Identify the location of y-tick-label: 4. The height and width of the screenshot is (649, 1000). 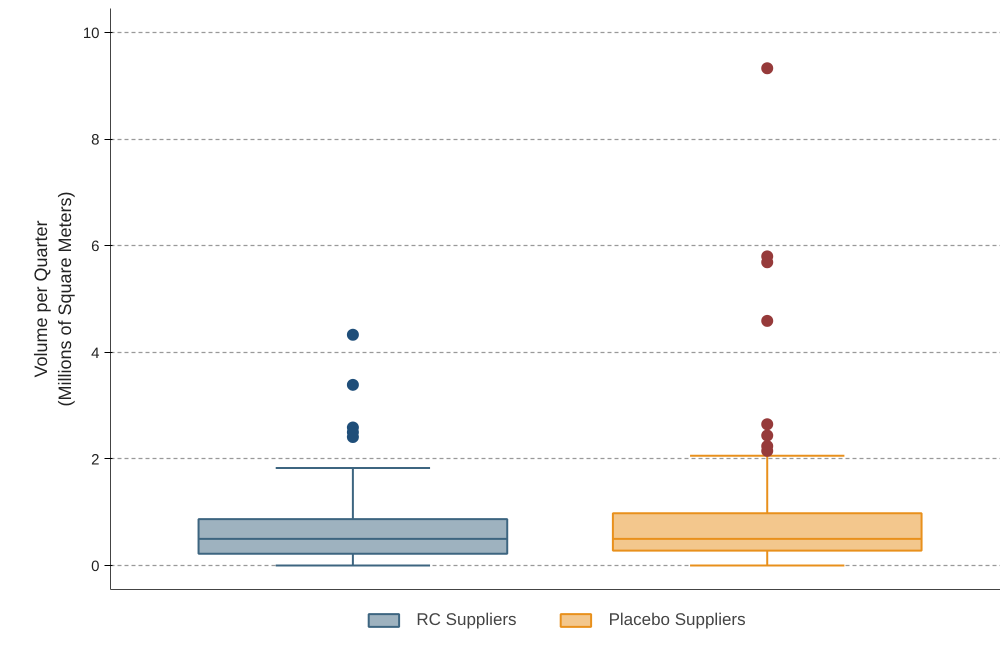
(95, 353).